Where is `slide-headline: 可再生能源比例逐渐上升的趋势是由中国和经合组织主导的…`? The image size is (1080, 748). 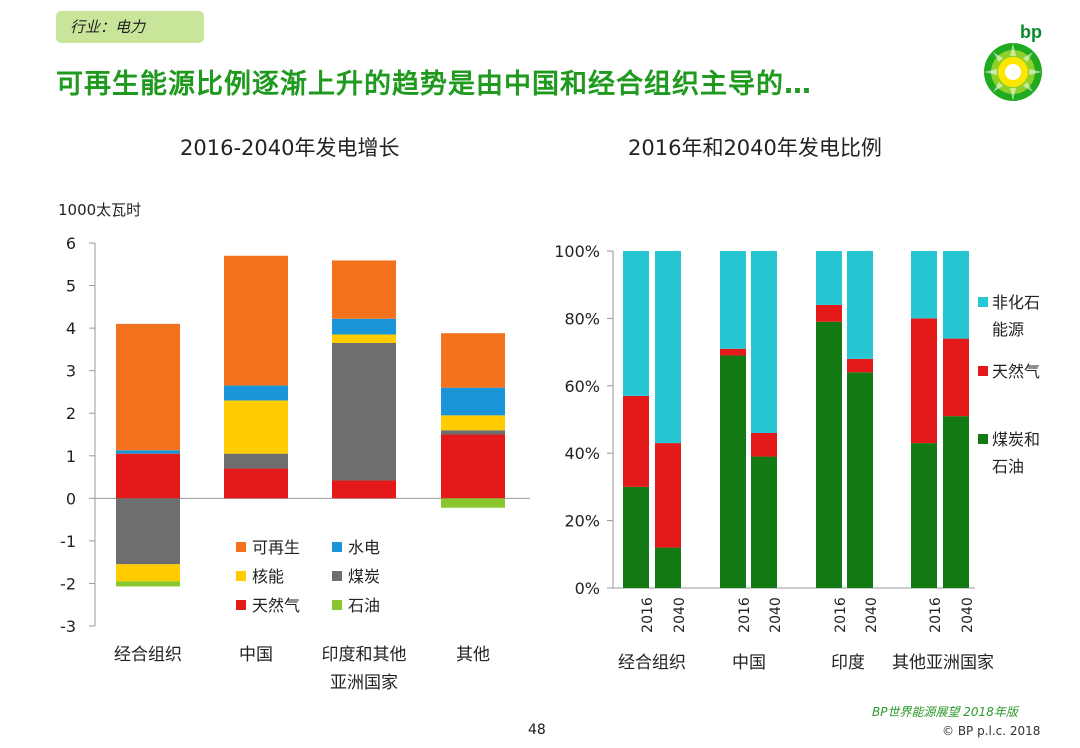
slide-headline: 可再生能源比例逐渐上升的趋势是由中国和经合组织主导的… is located at coordinates (434, 84).